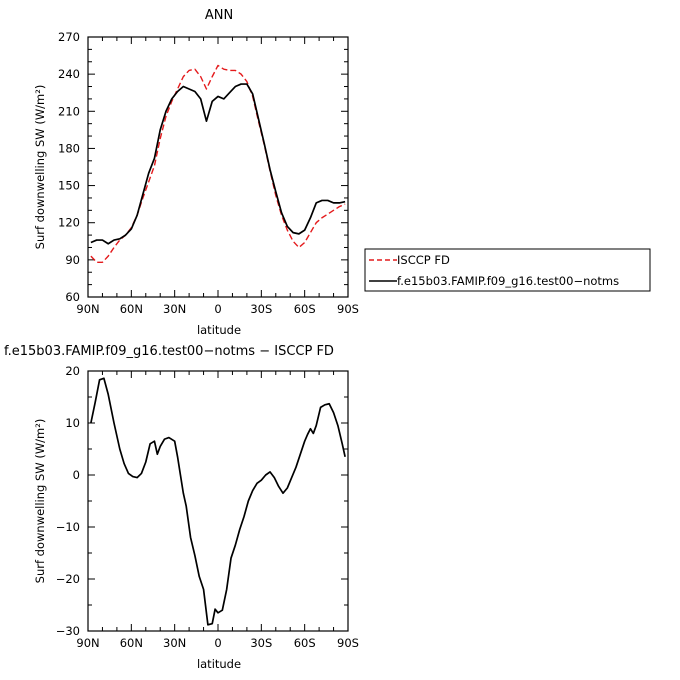  I want to click on legend-box, so click(507, 270).